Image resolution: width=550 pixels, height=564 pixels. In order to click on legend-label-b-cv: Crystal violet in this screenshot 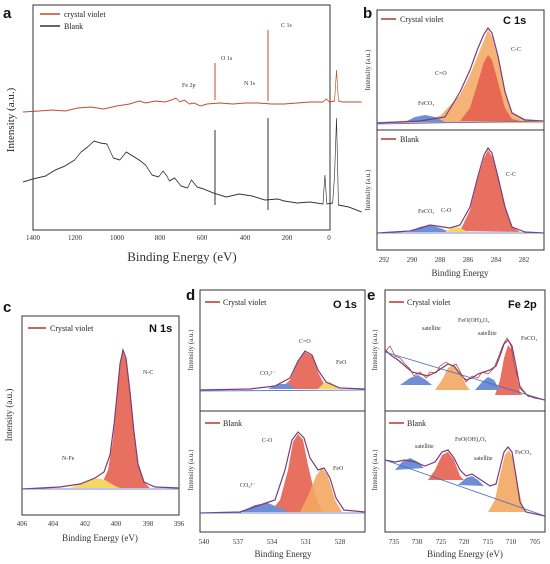, I will do `click(422, 19)`.